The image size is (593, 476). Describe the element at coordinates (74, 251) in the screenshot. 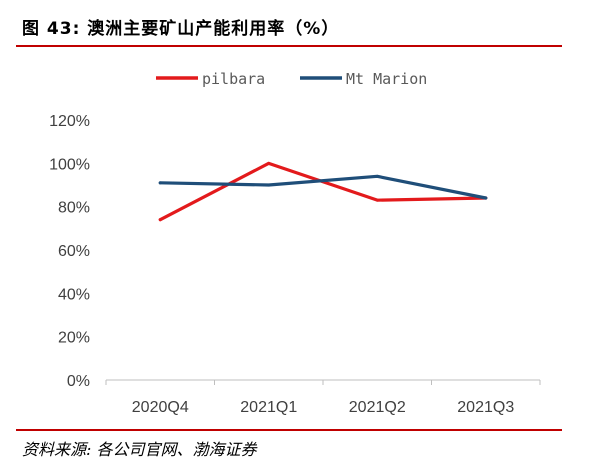

I see `y-tick-label: 60%` at that location.